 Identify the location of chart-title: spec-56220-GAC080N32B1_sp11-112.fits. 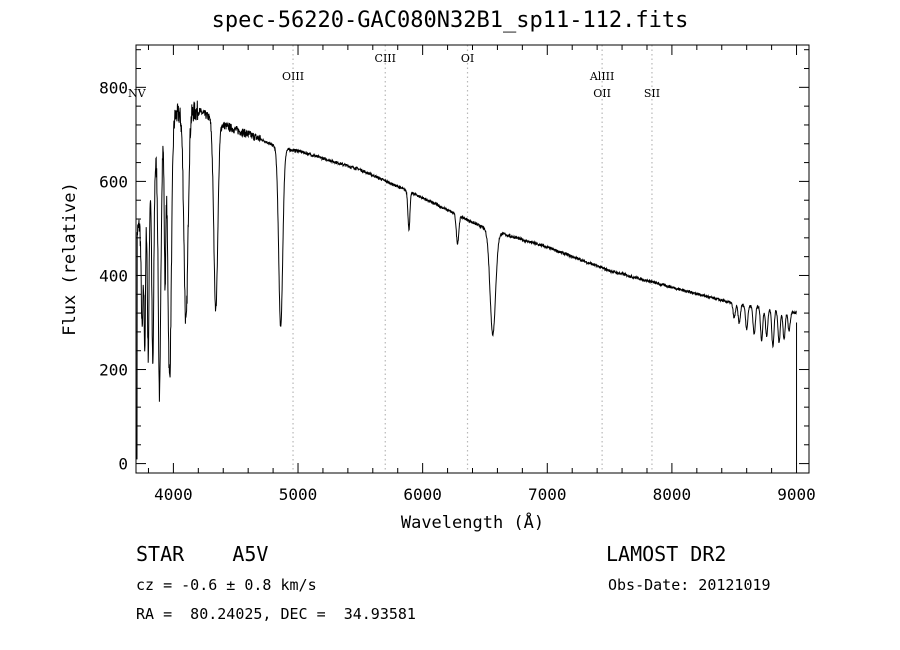
(450, 20).